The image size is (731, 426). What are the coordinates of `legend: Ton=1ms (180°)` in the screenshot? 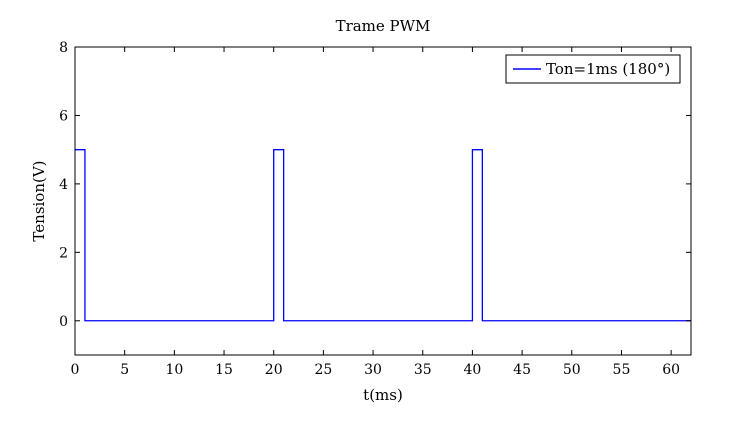 It's located at (593, 69).